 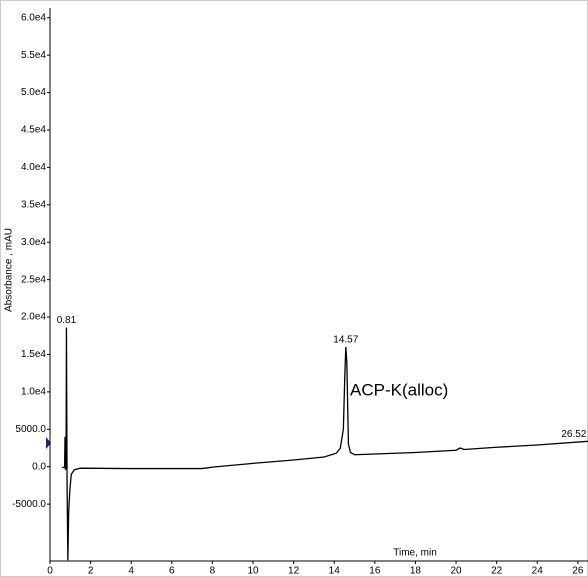 What do you see at coordinates (33, 55) in the screenshot?
I see `y-tick-label: 5.5e4` at bounding box center [33, 55].